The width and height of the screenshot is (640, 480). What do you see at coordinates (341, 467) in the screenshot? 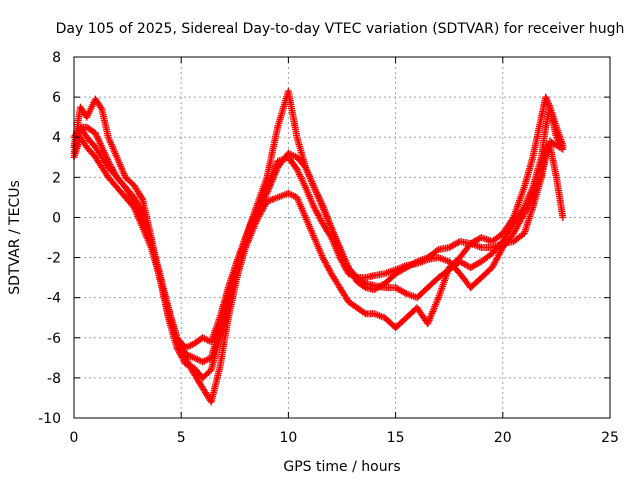
I see `x-axis-title: GPS time / hours` at bounding box center [341, 467].